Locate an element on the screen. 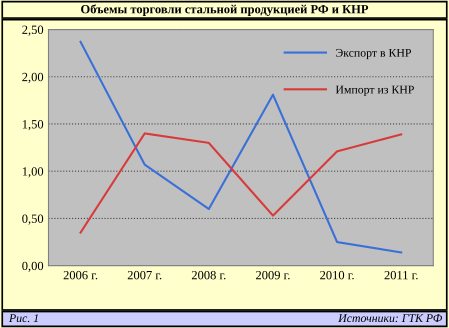 This screenshot has height=328, width=449. x-tick-label: 2007 г. is located at coordinates (145, 275).